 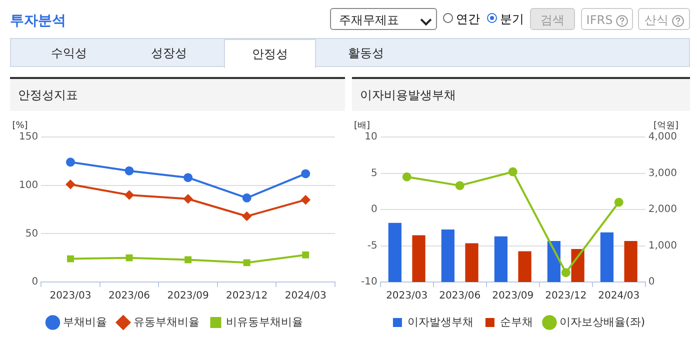 What do you see at coordinates (663, 137) in the screenshot?
I see `y2-tick-label: 4,000` at bounding box center [663, 137].